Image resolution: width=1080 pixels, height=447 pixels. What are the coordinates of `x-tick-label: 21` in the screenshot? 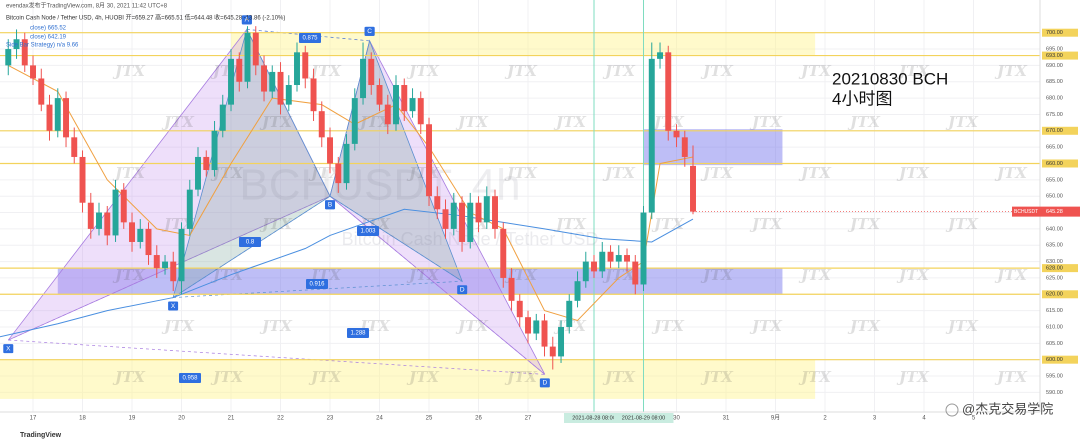 It's located at (231, 419).